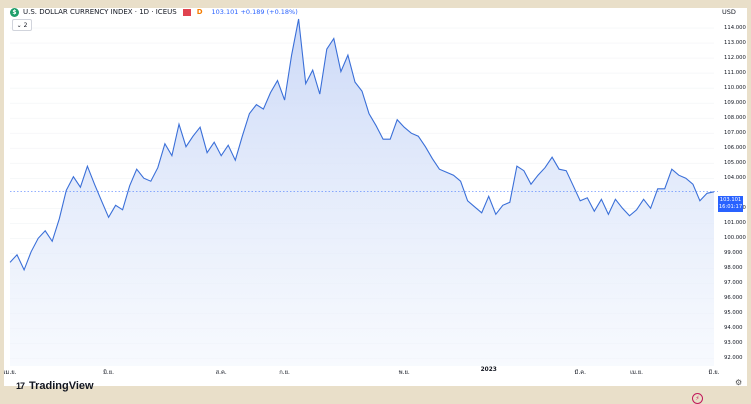  What do you see at coordinates (733, 253) in the screenshot?
I see `price-tick-label: 99.000` at bounding box center [733, 253].